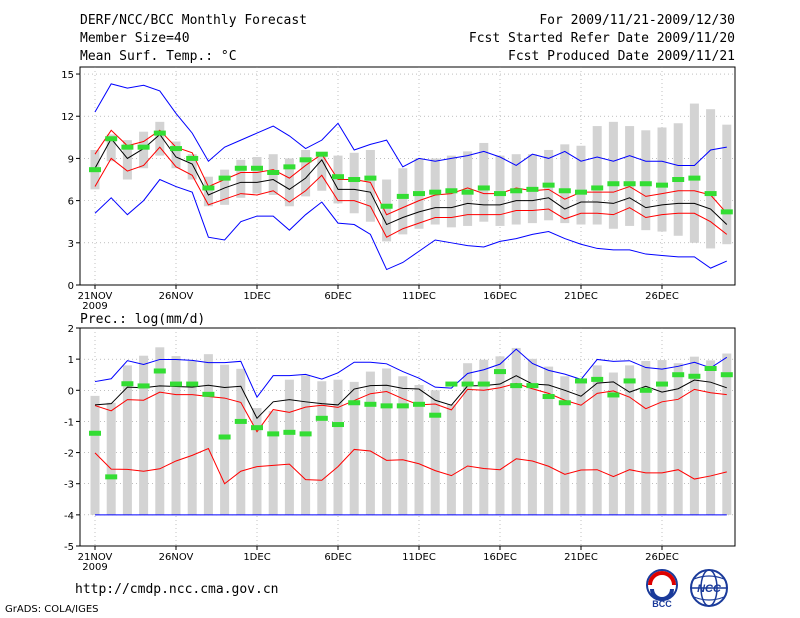 This screenshot has width=800, height=618. Describe the element at coordinates (419, 296) in the screenshot. I see `x-tick-label: 11DEC` at that location.